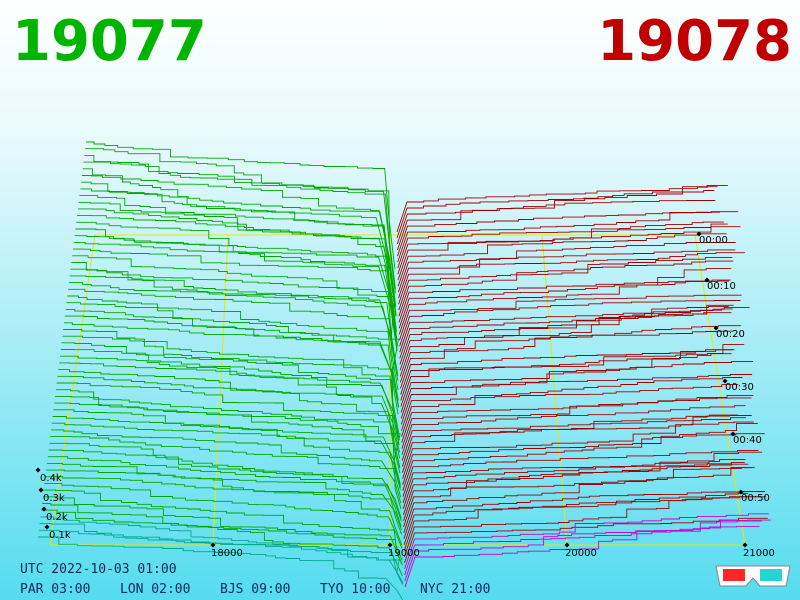 The width and height of the screenshot is (800, 600). What do you see at coordinates (55, 589) in the screenshot?
I see `zone-time: PAR 03:00` at bounding box center [55, 589].